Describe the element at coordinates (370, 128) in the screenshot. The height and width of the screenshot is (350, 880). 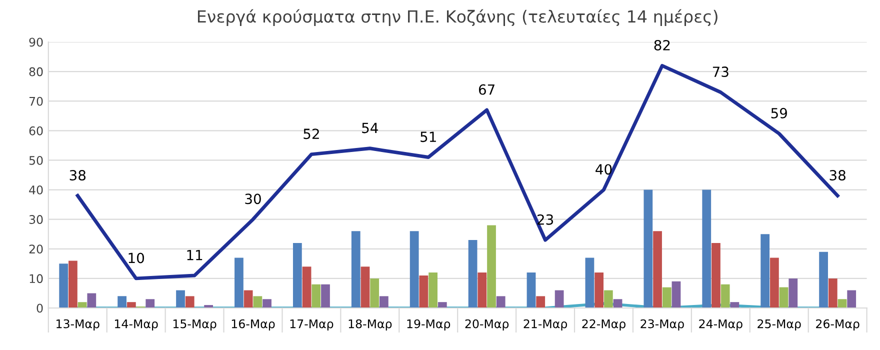
I see `data-label: 54` at that location.